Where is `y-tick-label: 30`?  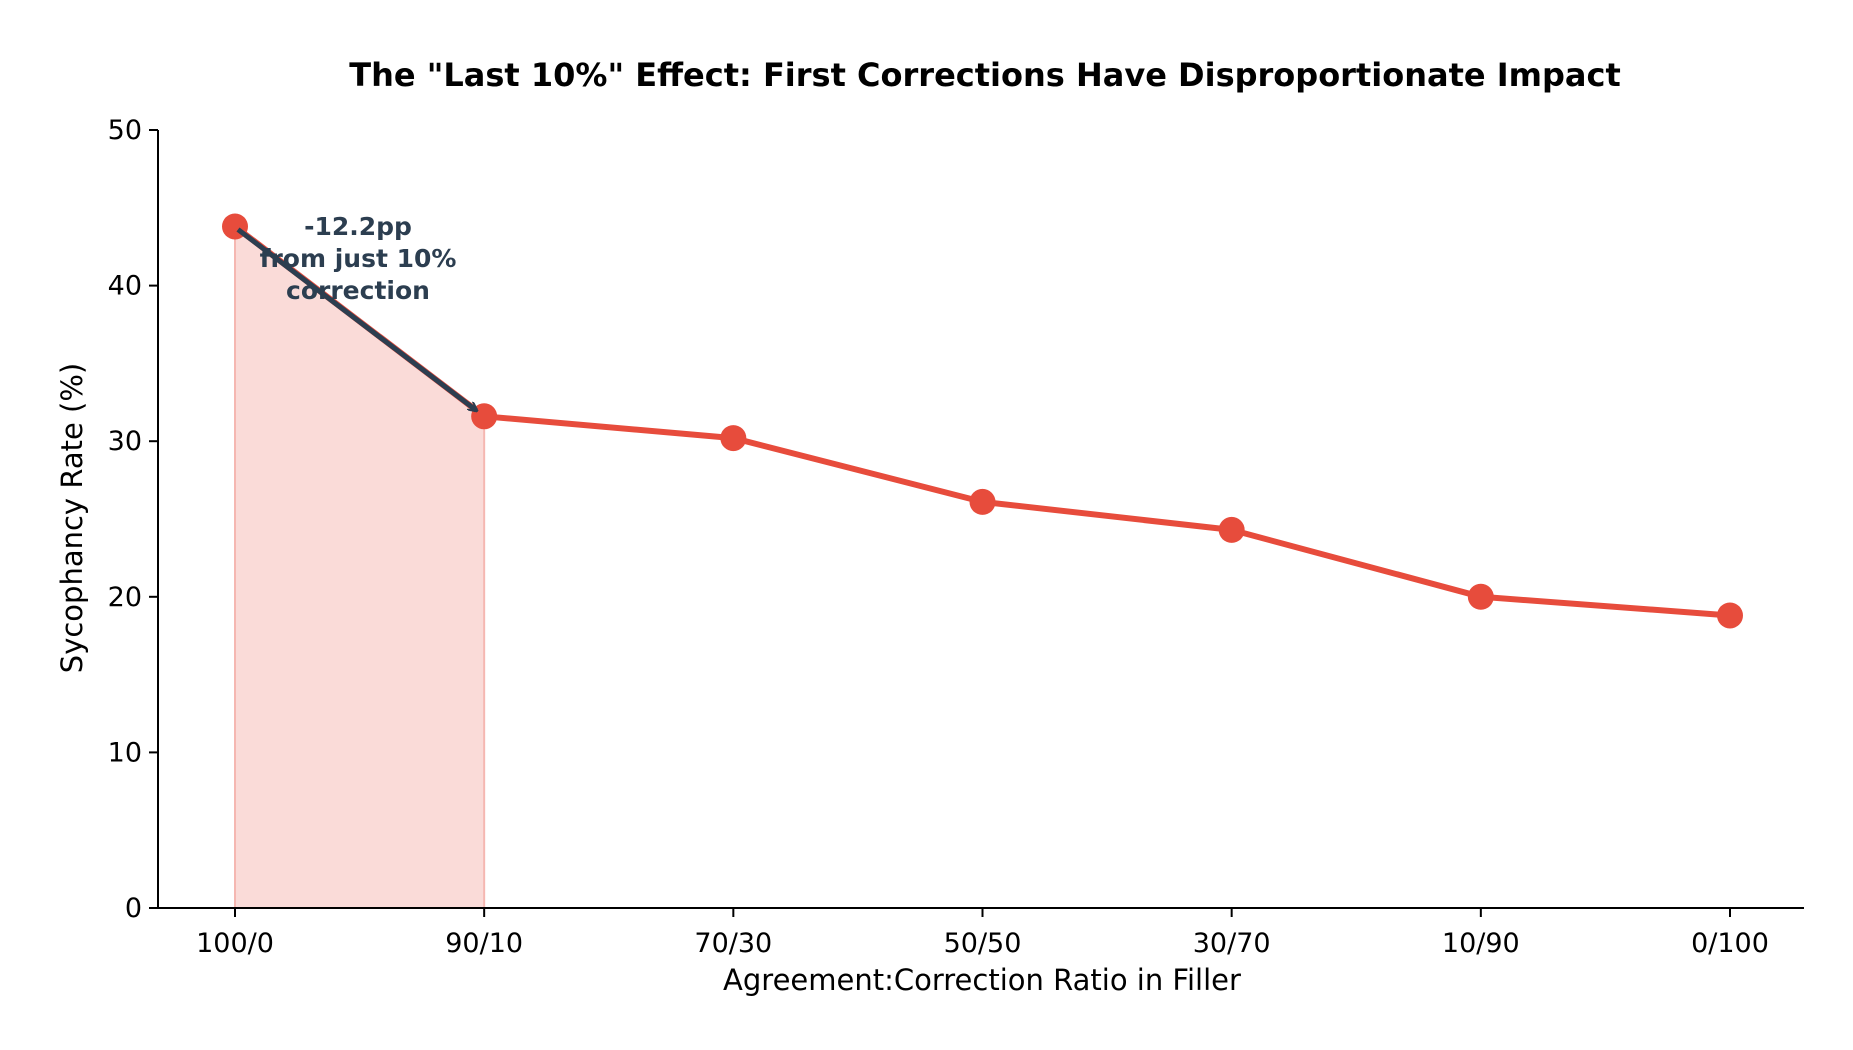 y-tick-label: 30 is located at coordinates (125, 441).